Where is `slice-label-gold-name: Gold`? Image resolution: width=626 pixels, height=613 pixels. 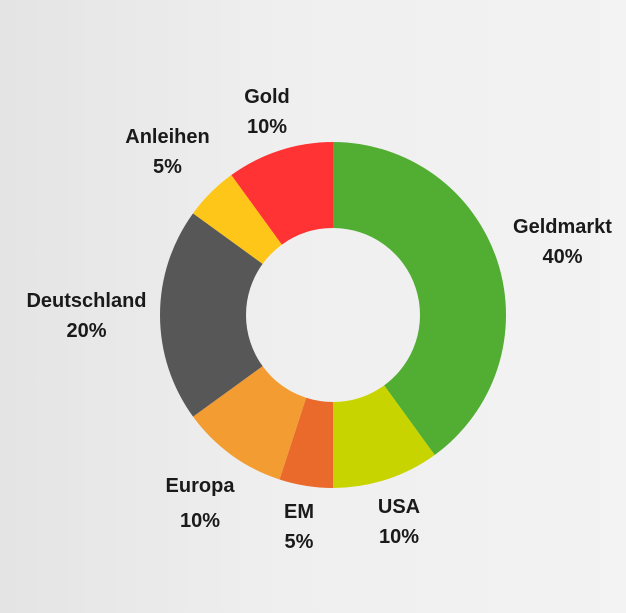 slice-label-gold-name: Gold is located at coordinates (267, 97).